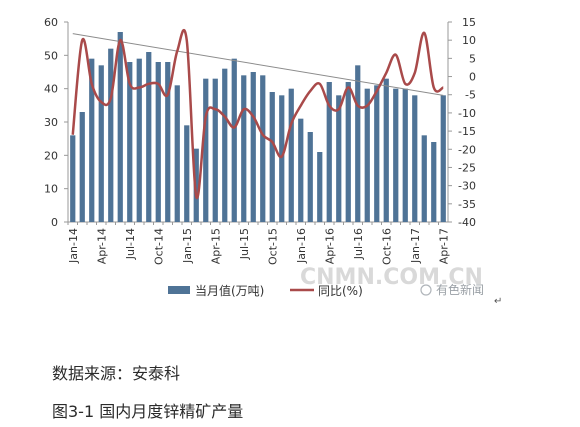 This screenshot has height=427, width=580. Describe the element at coordinates (472, 77) in the screenshot. I see `right-tick-label: 0` at that location.